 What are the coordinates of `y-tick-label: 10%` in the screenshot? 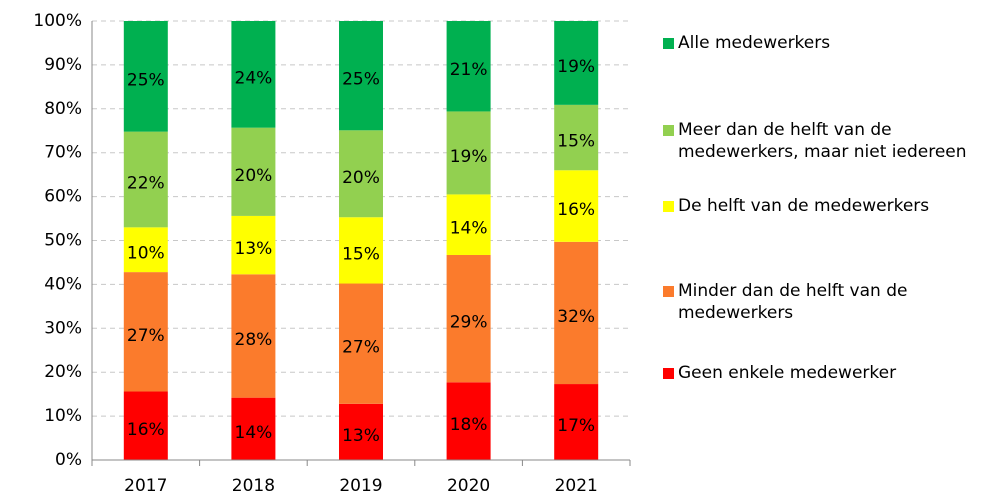 It's located at (63, 416).